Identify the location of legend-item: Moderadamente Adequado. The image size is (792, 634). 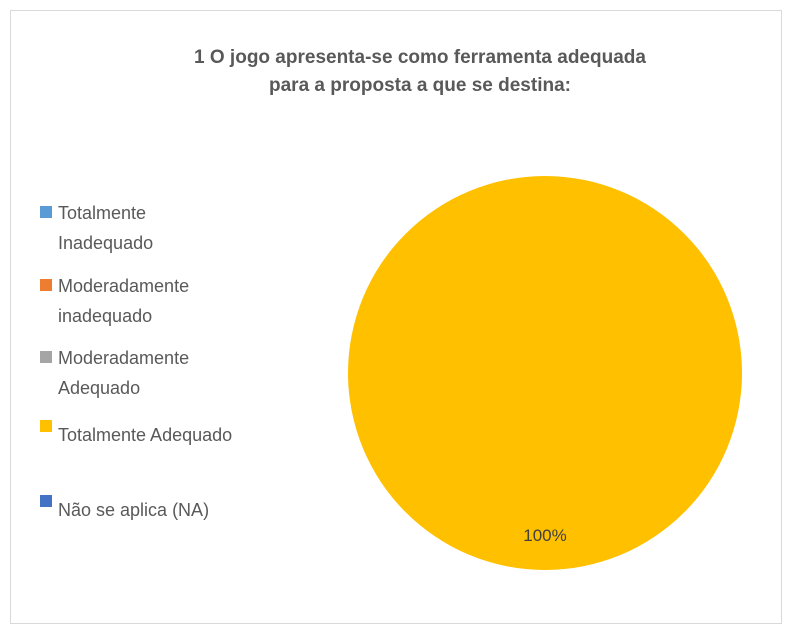
(125, 373).